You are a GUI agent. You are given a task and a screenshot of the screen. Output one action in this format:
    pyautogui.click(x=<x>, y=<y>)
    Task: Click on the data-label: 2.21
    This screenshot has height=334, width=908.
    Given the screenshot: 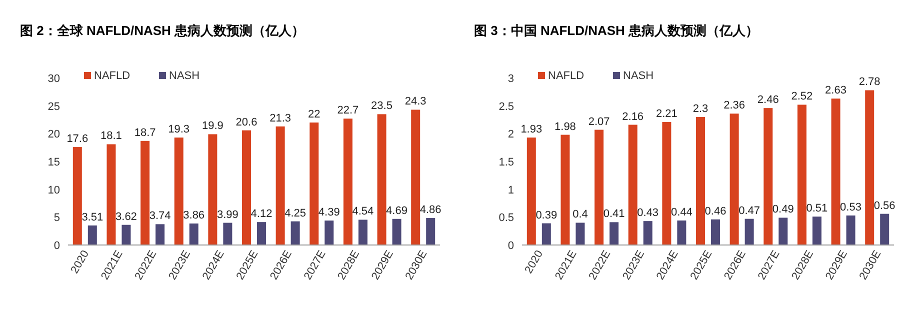 What is the action you would take?
    pyautogui.click(x=667, y=114)
    